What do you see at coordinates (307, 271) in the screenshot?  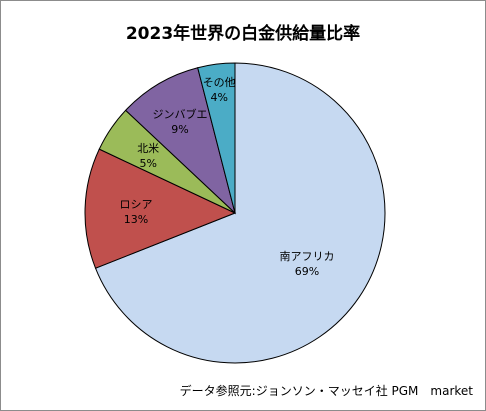 I see `slice-percent-label: 69%` at bounding box center [307, 271].